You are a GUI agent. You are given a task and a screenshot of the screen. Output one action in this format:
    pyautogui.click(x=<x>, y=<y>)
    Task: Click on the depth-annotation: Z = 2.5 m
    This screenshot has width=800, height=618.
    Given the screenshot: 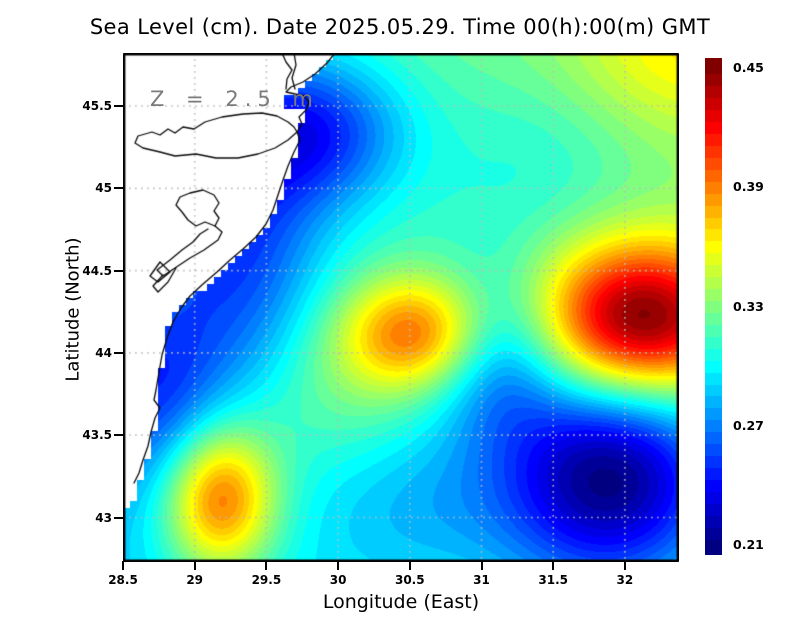 What is the action you would take?
    pyautogui.click(x=234, y=99)
    